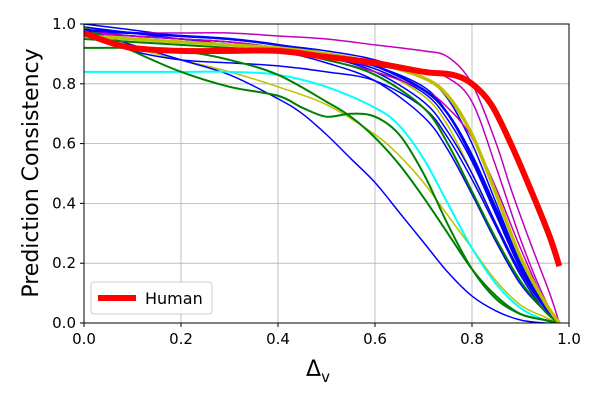 The image size is (600, 400). Describe the element at coordinates (174, 298) in the screenshot. I see `legend-label-human: Human` at that location.